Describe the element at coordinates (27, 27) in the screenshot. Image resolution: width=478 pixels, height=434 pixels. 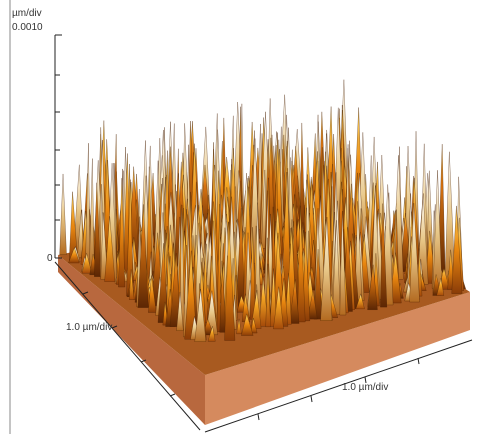
I see `z-top-label: 0.0010` at that location.